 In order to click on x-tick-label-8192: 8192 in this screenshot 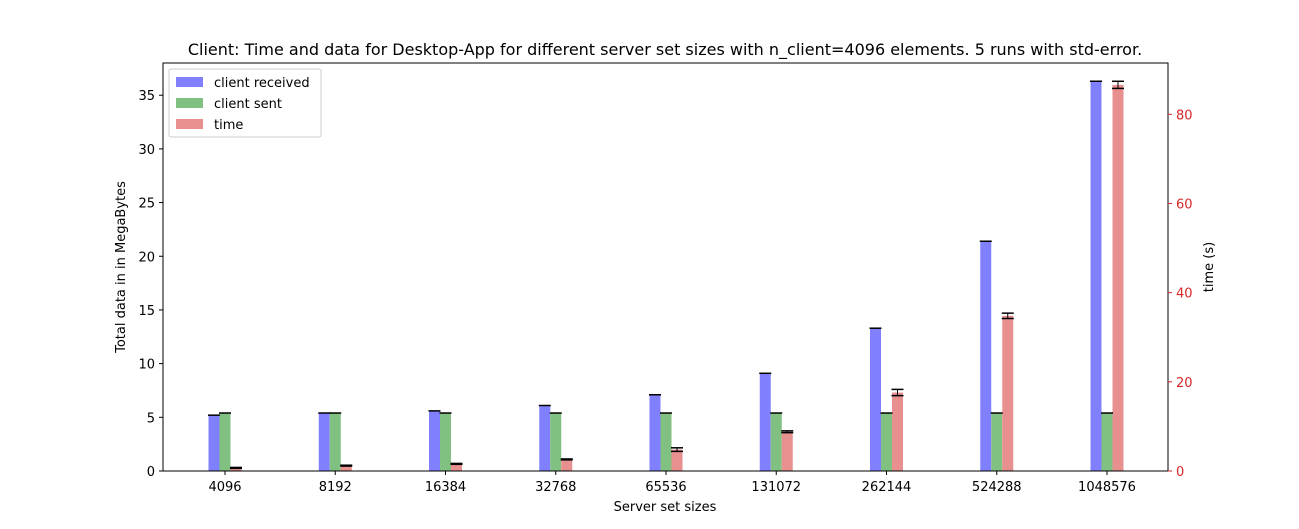, I will do `click(335, 487)`.